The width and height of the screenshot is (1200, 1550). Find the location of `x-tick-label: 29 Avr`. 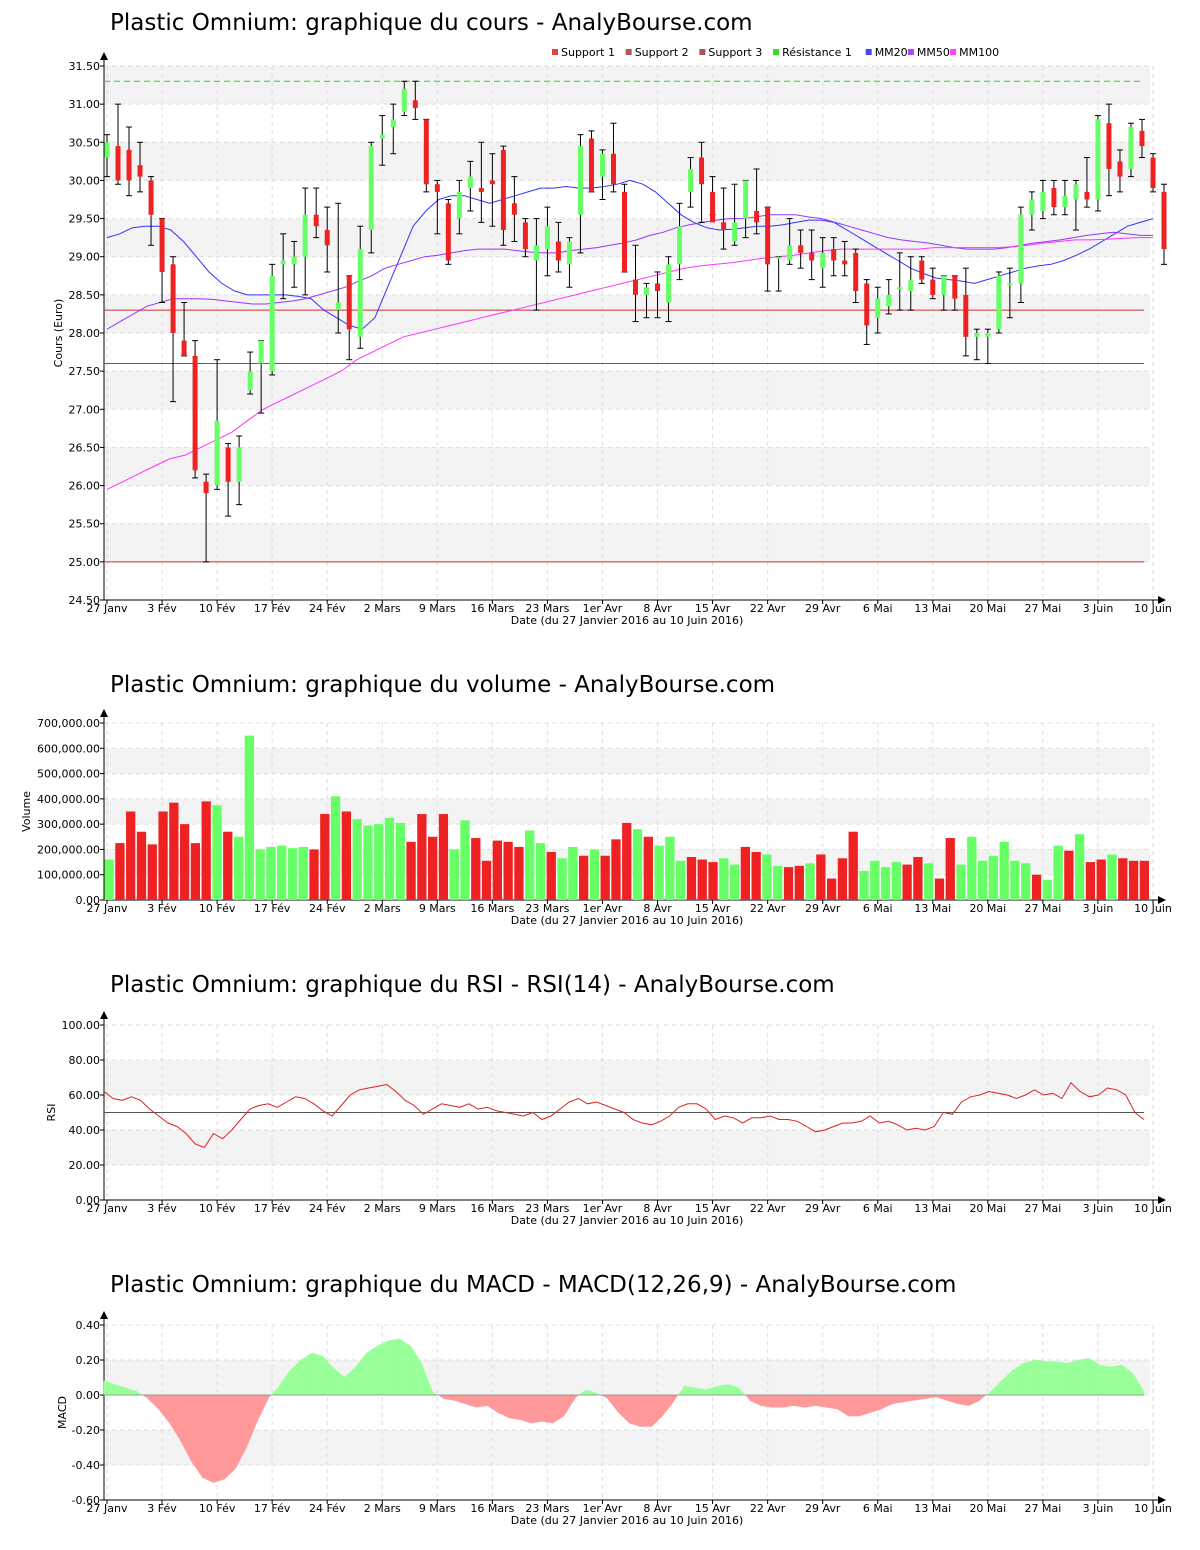

x-tick-label: 29 Avr is located at coordinates (823, 608).